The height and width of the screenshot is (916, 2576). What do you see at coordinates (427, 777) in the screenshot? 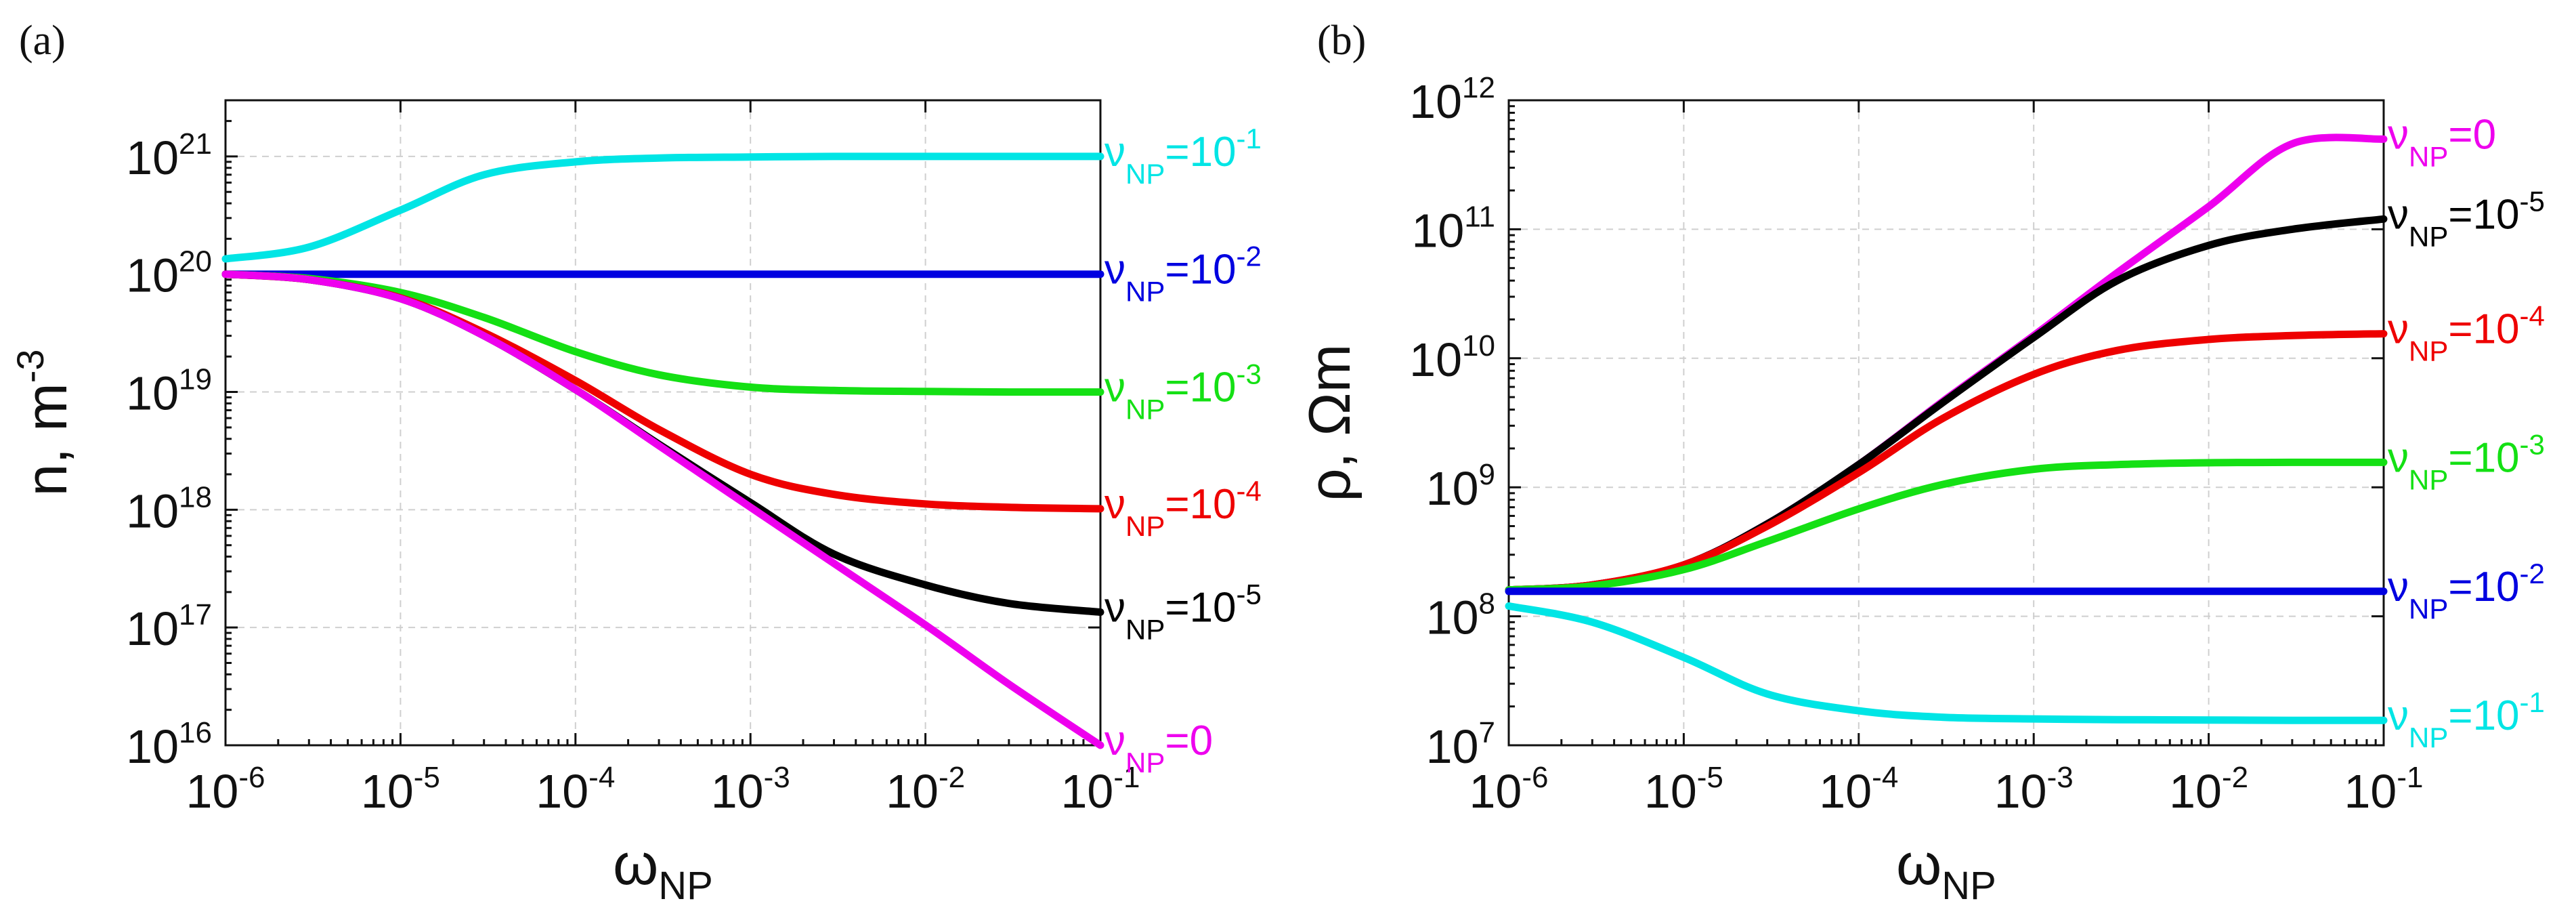
I see `tick-exponent: -5` at bounding box center [427, 777].